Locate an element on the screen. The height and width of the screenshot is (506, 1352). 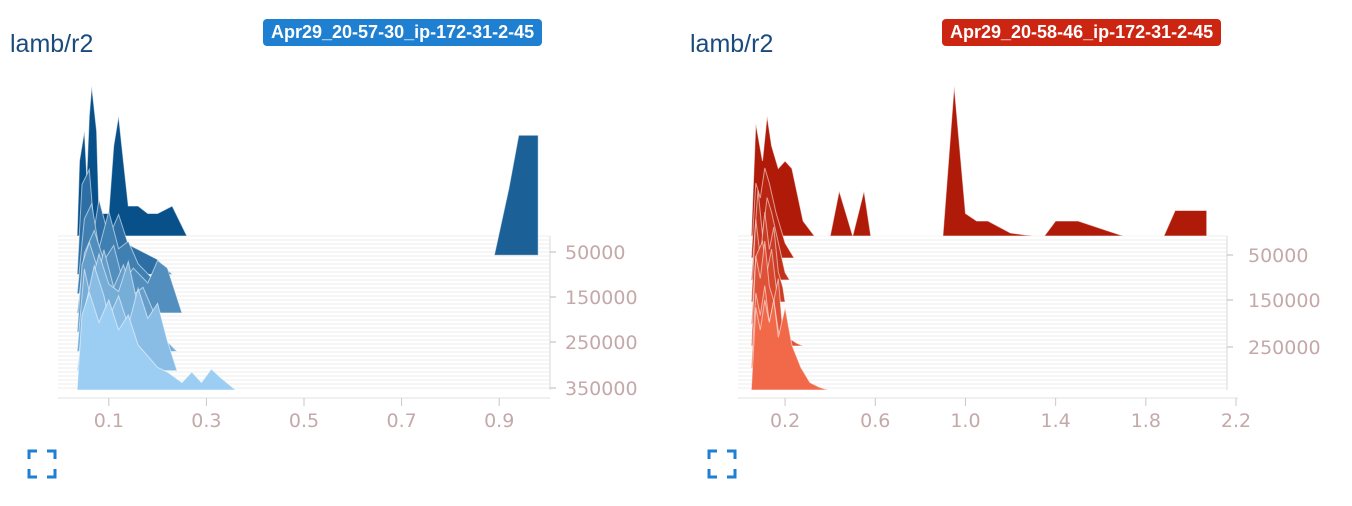
step-tick-label: 350000 is located at coordinates (601, 389).